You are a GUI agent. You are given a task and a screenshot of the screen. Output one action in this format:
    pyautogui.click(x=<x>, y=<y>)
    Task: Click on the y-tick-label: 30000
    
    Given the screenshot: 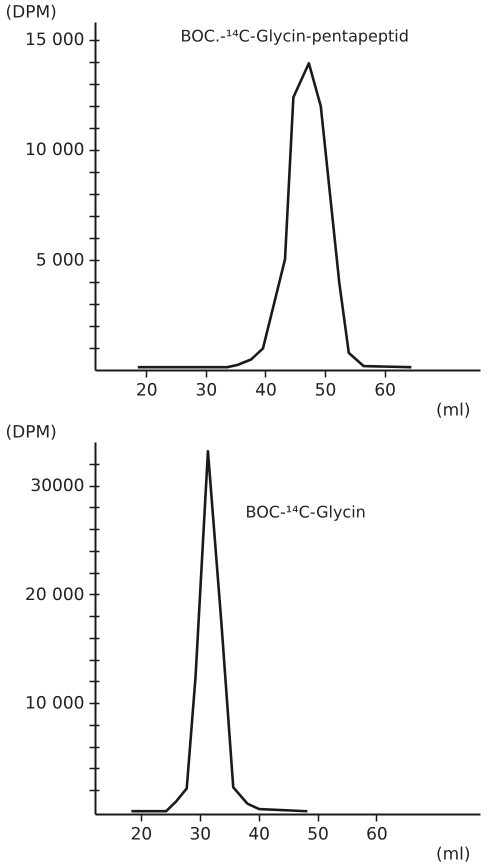 What is the action you would take?
    pyautogui.click(x=57, y=486)
    